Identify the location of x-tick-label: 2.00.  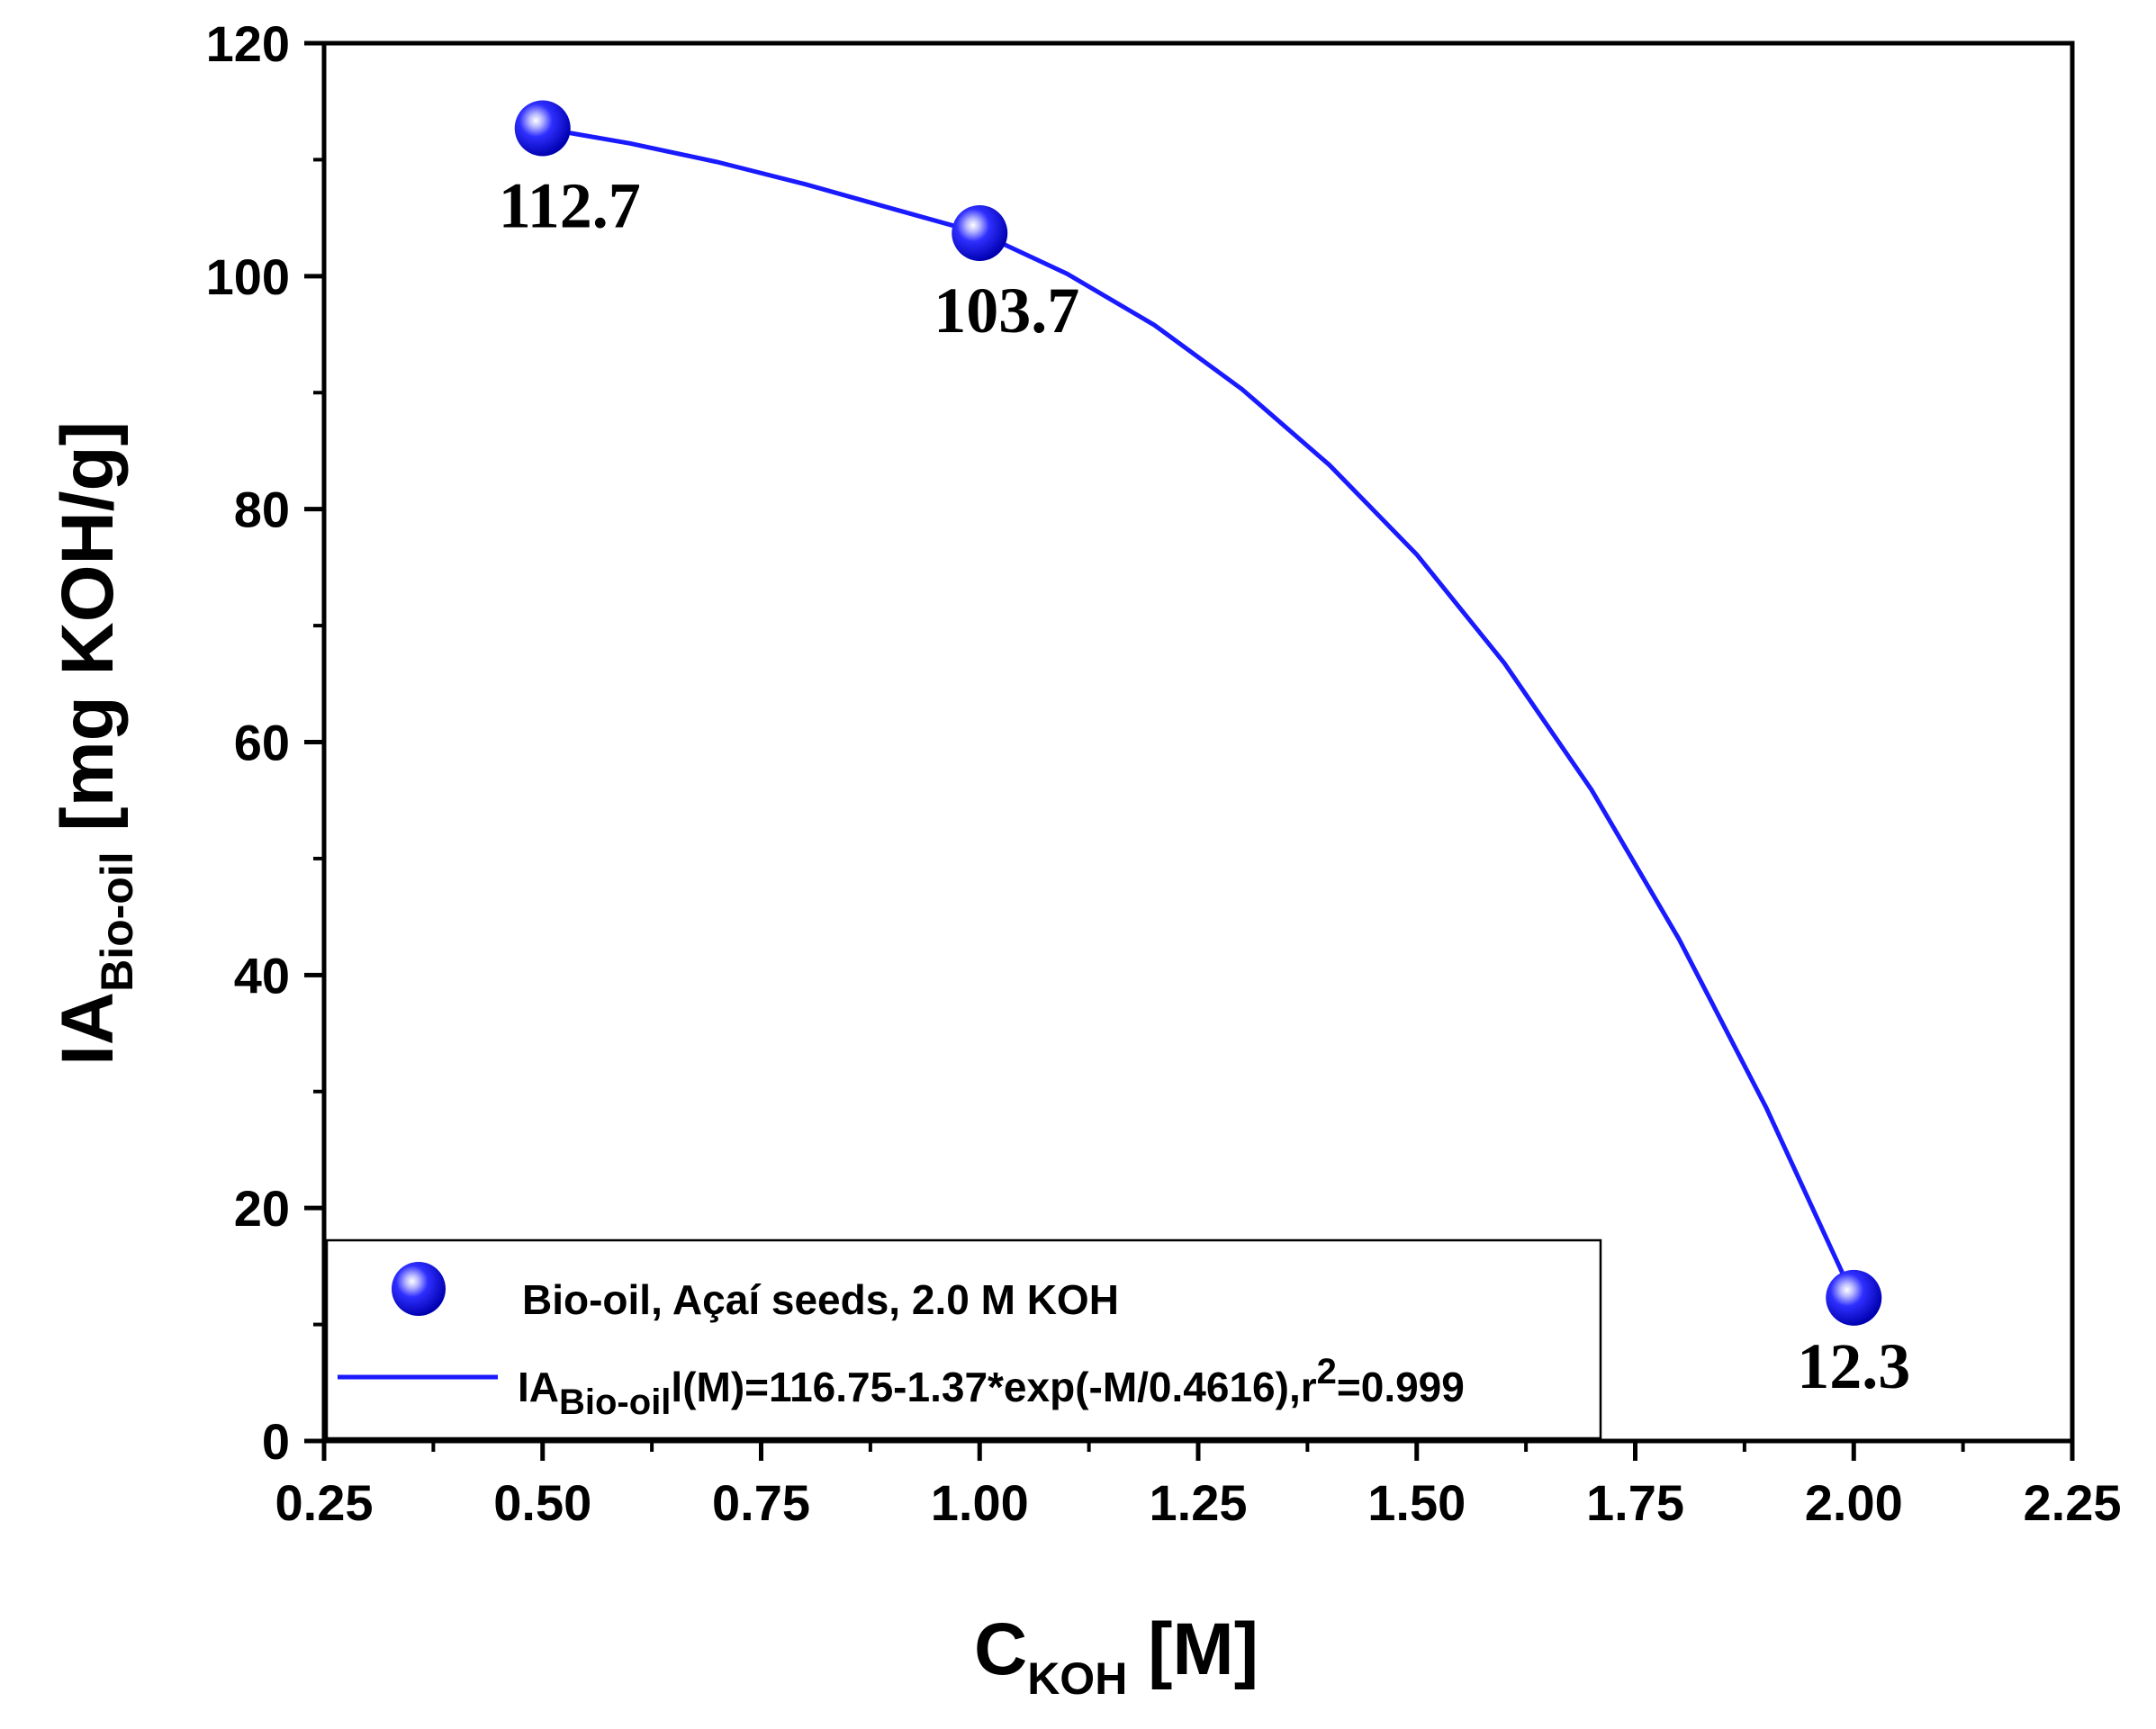
(1854, 1503).